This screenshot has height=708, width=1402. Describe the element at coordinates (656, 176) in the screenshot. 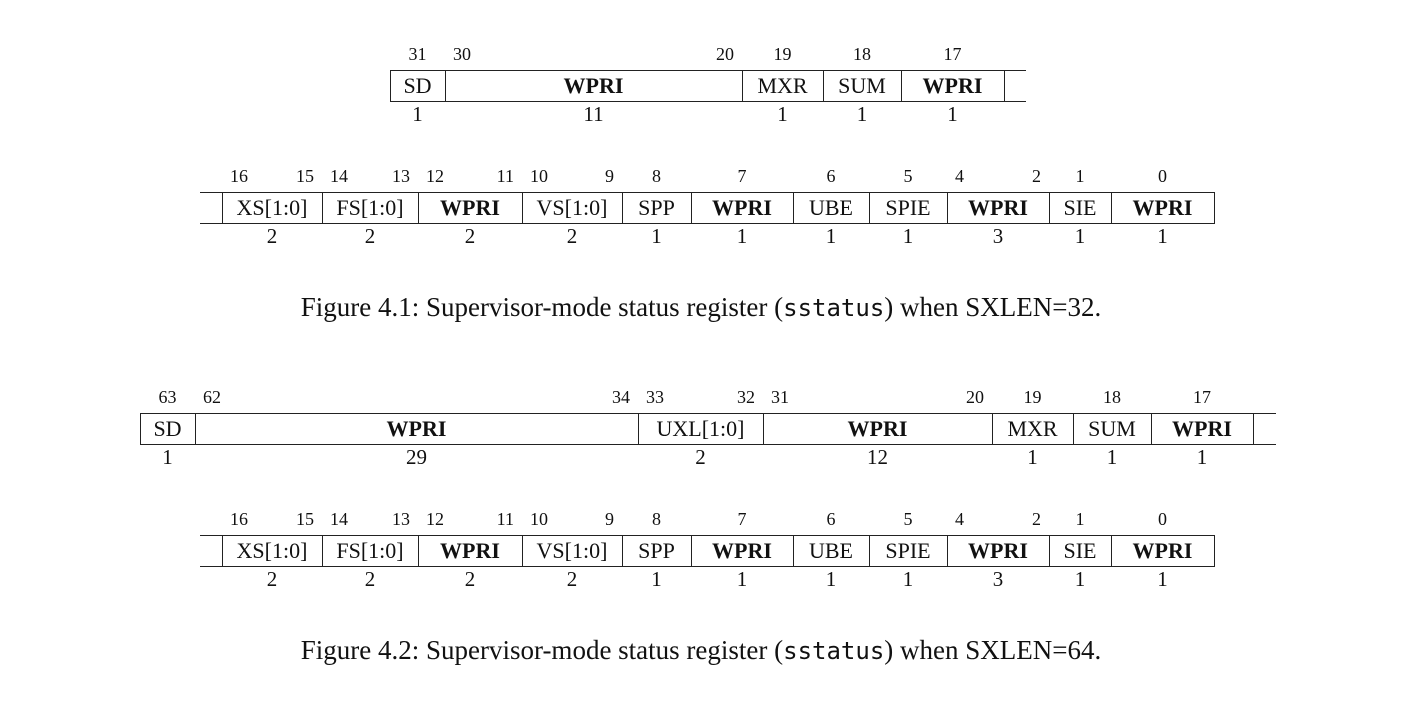

I see `bit-index: 8` at that location.